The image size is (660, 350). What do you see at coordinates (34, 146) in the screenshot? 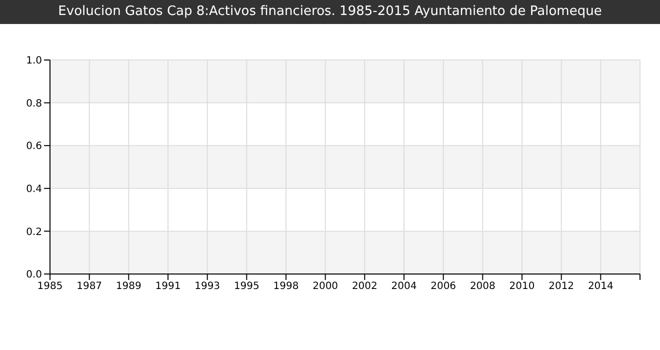
I see `y-tick-label: 0.6` at bounding box center [34, 146].